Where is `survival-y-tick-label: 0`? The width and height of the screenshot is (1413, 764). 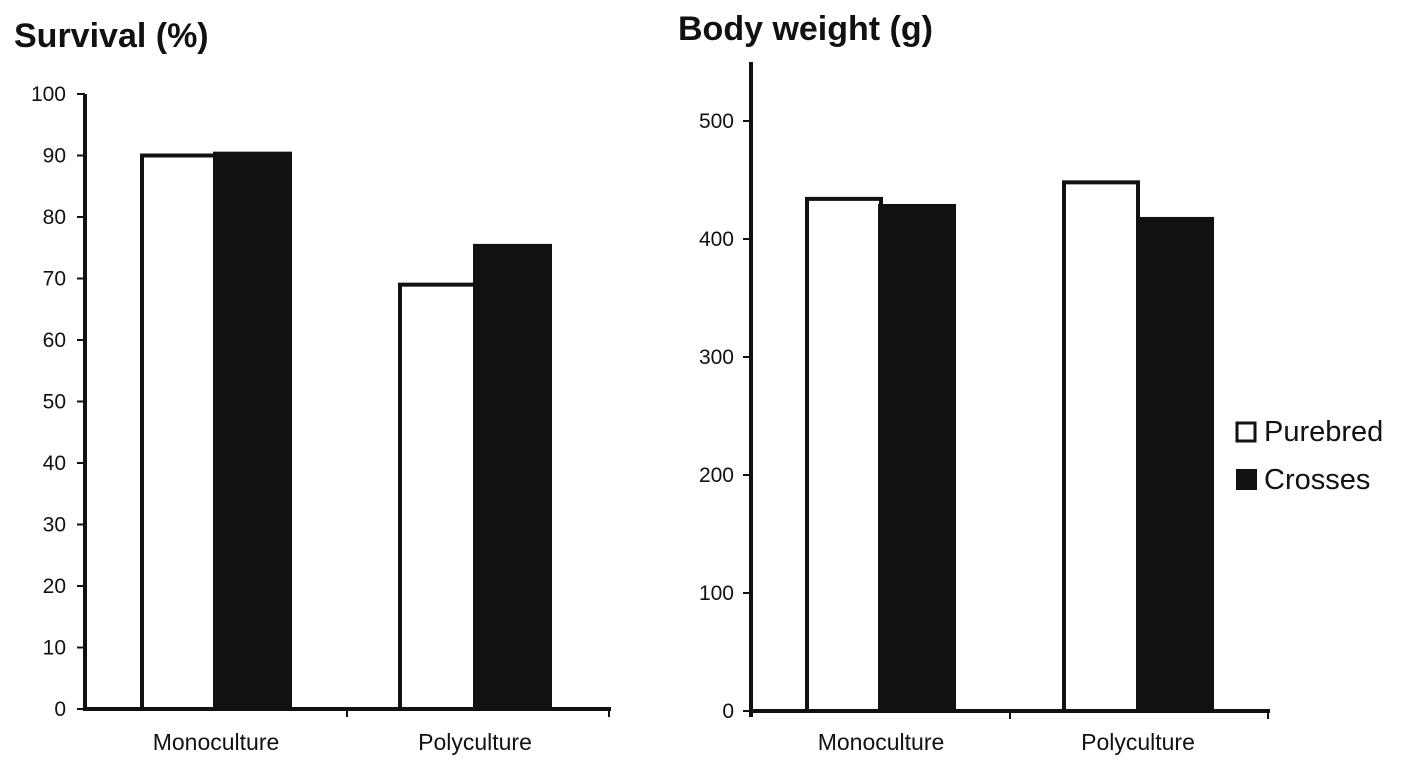 survival-y-tick-label: 0 is located at coordinates (60, 709).